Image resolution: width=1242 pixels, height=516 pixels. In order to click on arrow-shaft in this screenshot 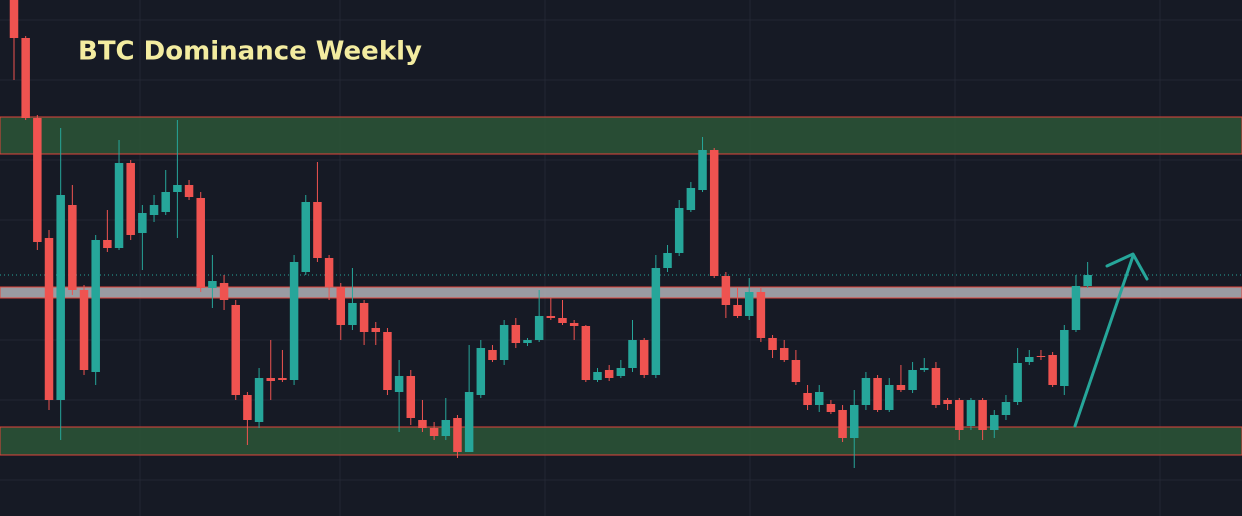, I will do `click(1104, 341)`.